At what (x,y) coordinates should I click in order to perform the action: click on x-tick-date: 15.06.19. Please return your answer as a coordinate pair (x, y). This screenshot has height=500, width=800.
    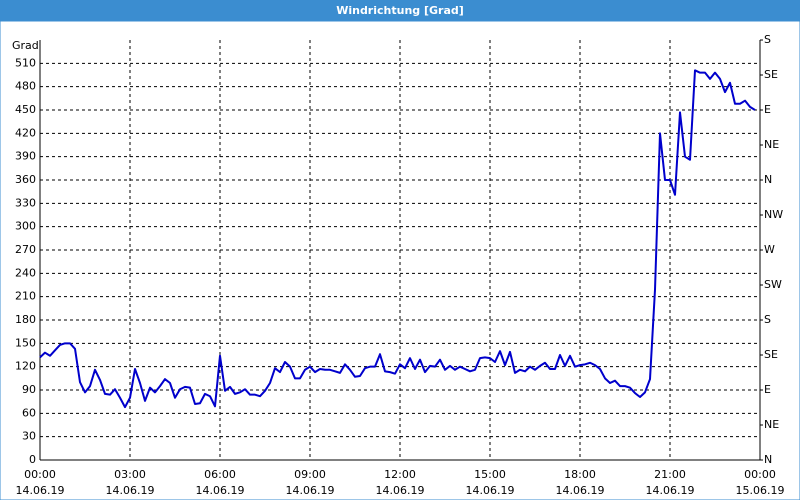
    Looking at the image, I should click on (760, 490).